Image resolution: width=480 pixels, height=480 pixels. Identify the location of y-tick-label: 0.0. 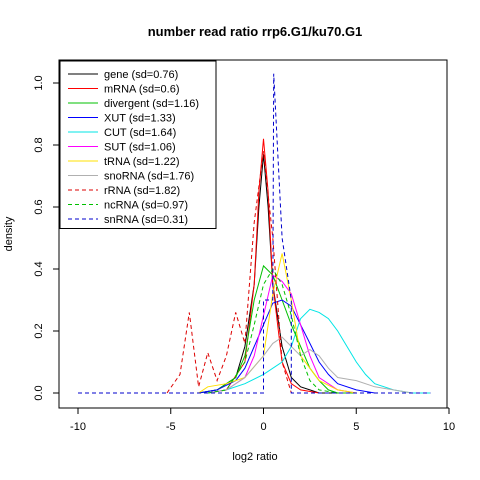
(39, 392).